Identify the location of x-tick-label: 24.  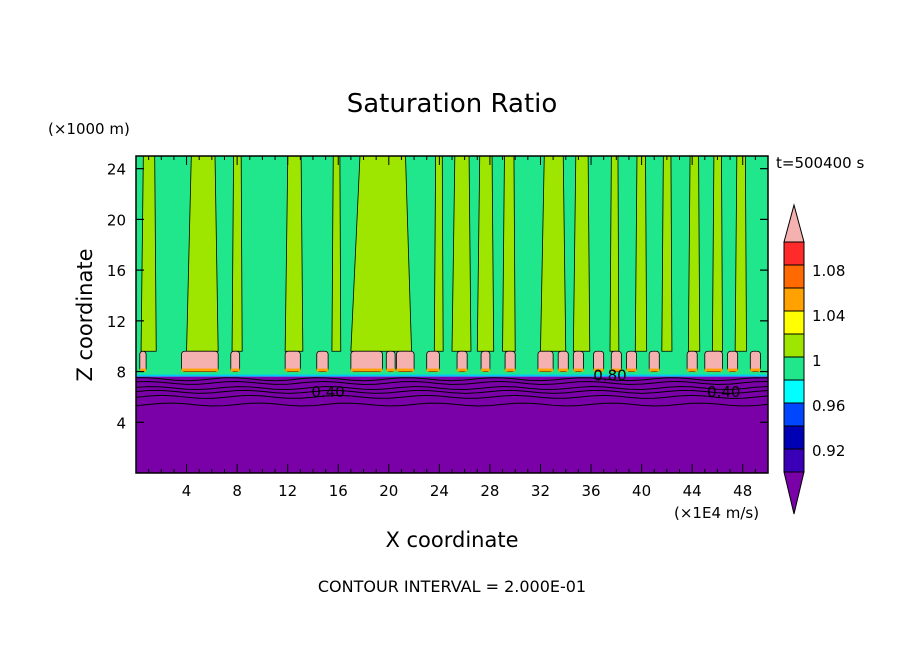
(439, 491).